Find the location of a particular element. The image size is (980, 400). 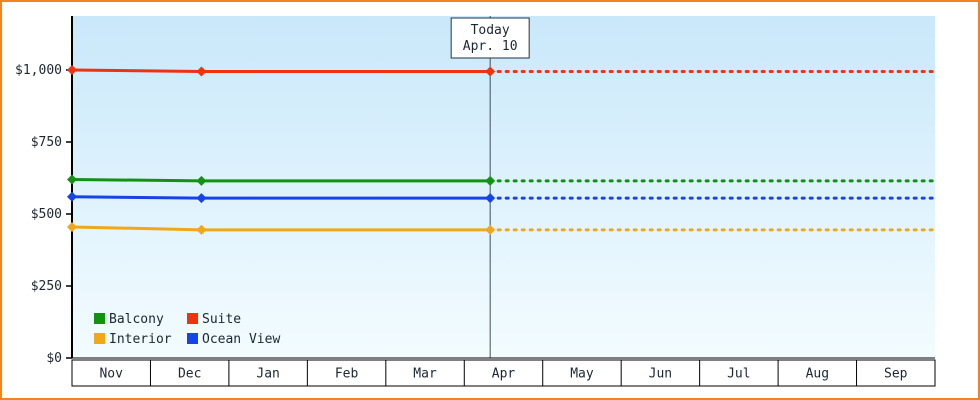

month-label: Jul is located at coordinates (738, 374).